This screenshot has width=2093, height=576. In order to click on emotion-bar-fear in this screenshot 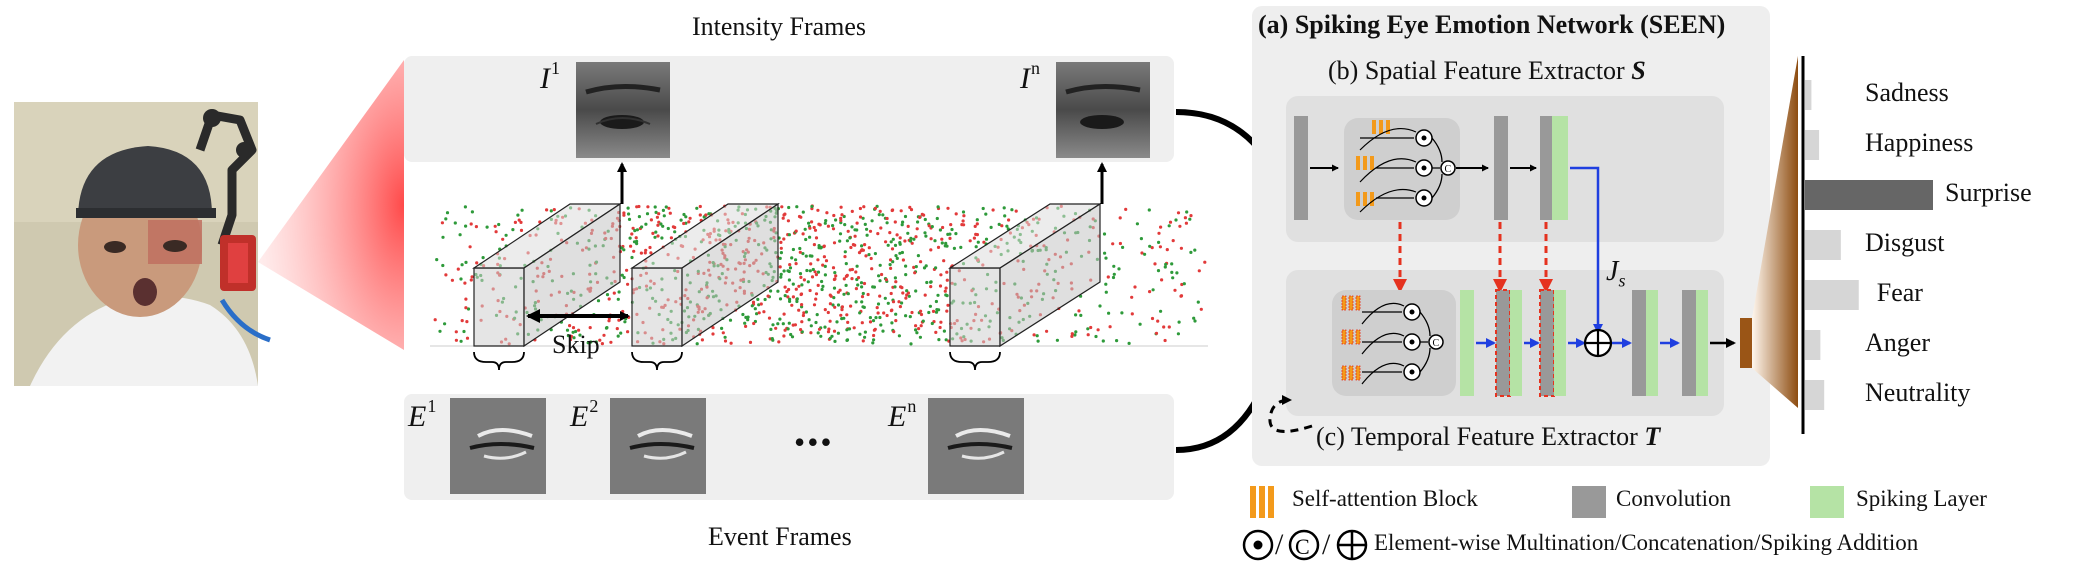, I will do `click(1832, 295)`.